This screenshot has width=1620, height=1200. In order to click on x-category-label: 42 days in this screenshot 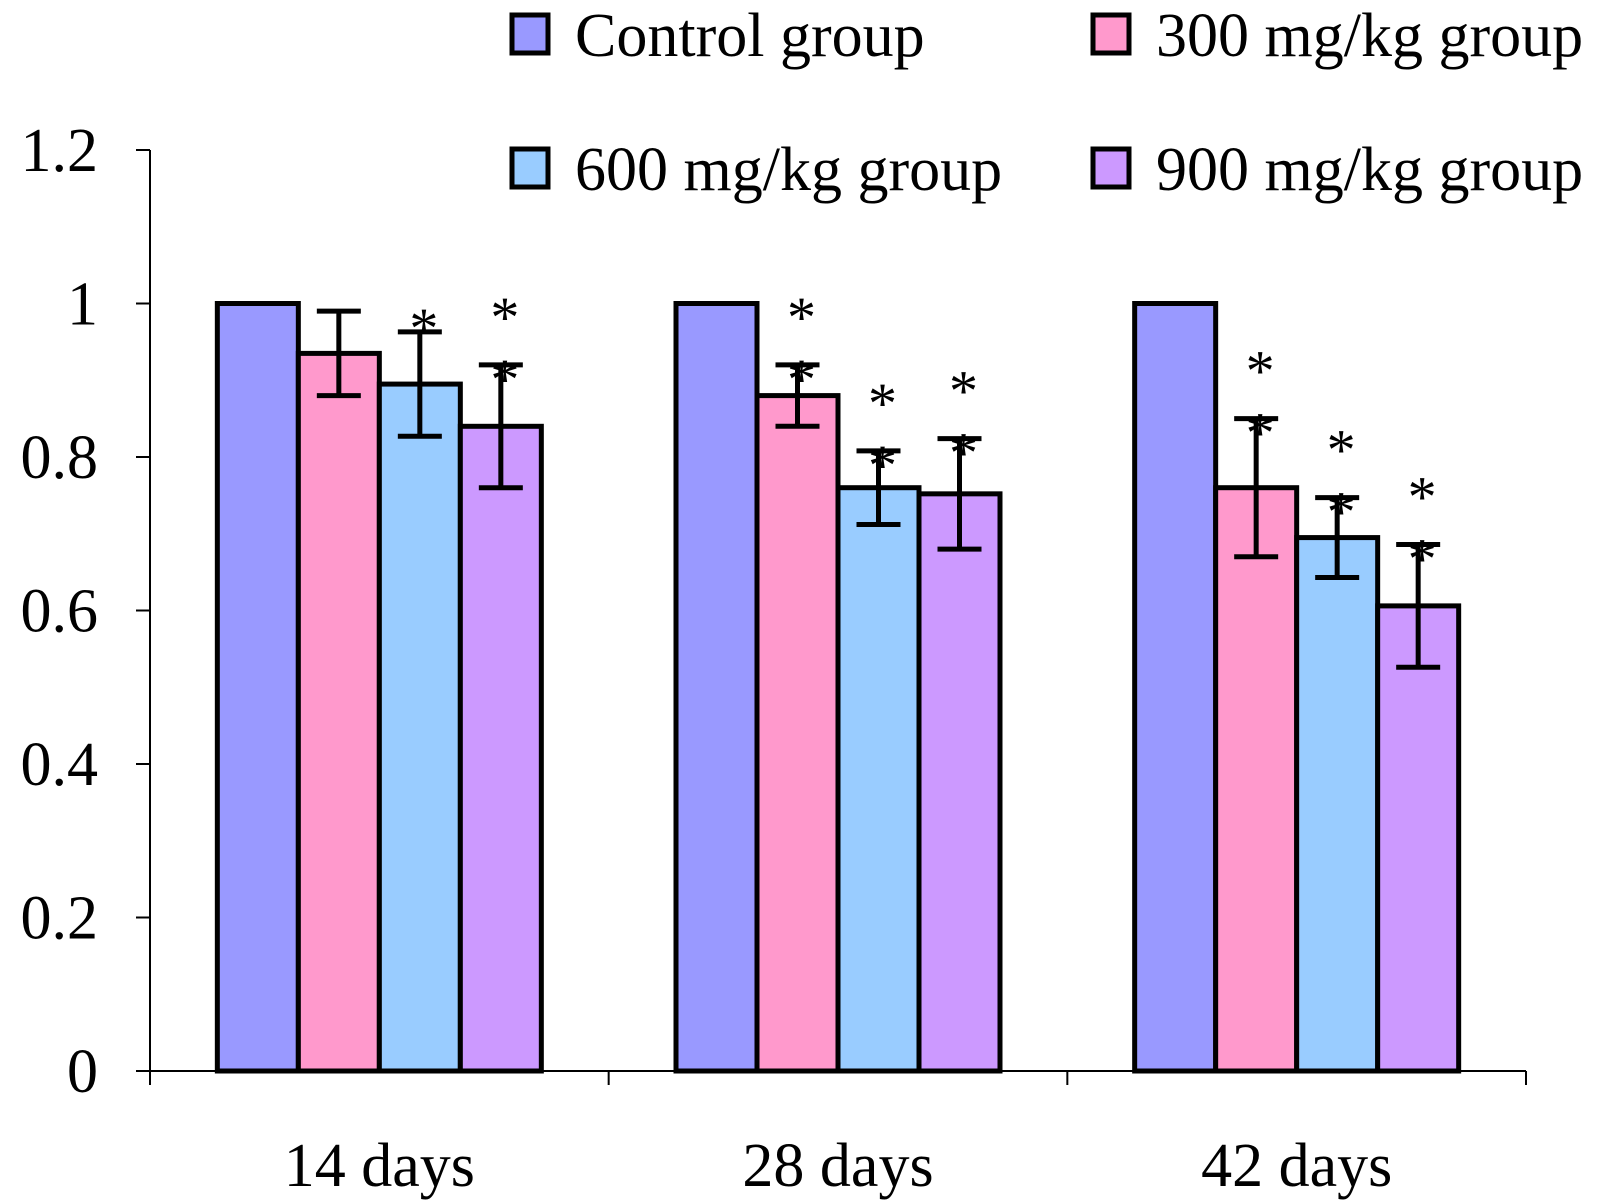, I will do `click(1296, 1166)`.